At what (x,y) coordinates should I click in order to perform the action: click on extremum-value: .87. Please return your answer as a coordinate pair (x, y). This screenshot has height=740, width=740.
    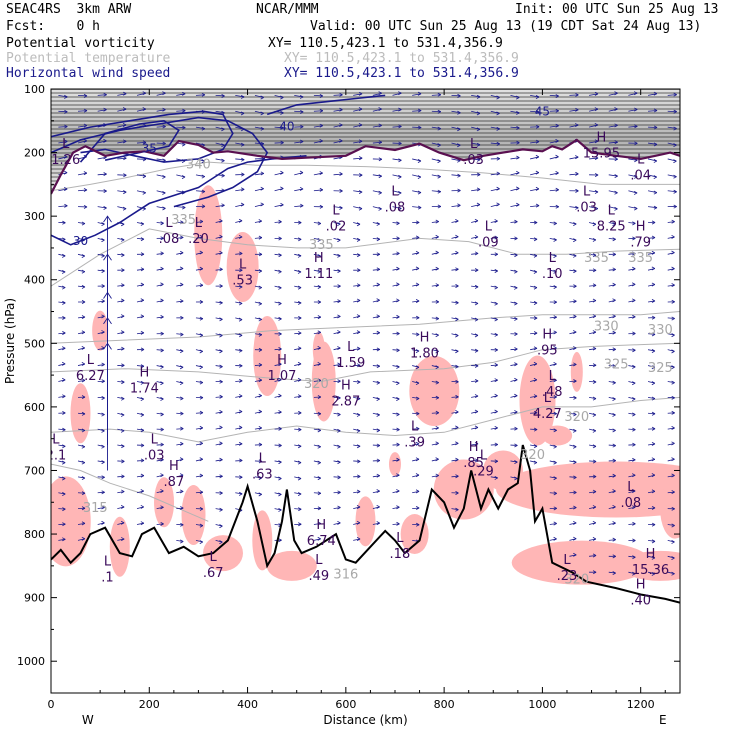
    Looking at the image, I should click on (174, 482).